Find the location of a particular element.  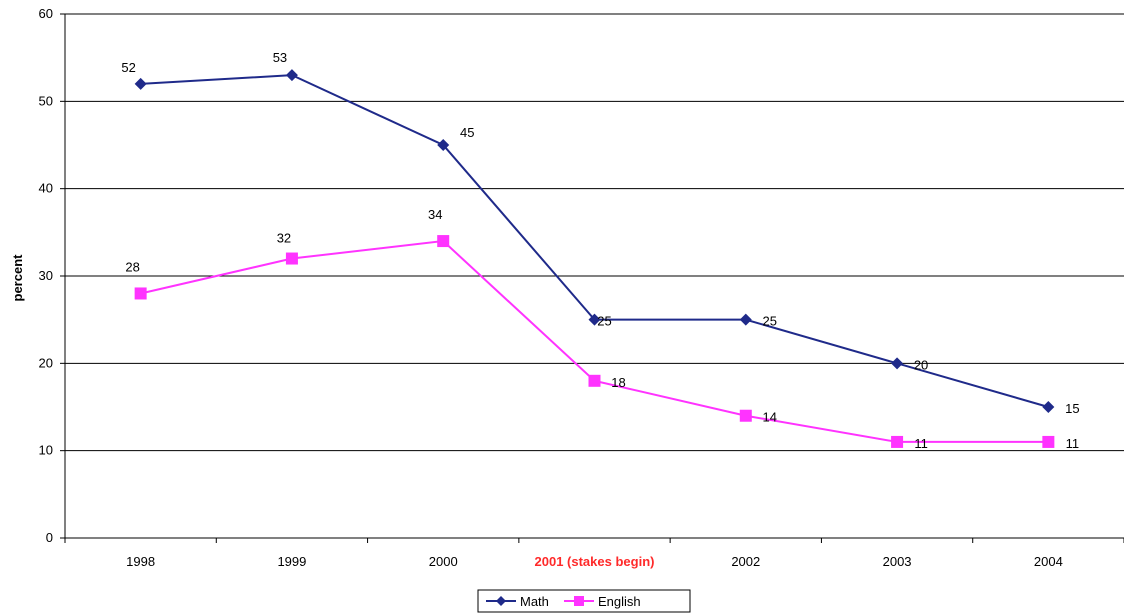

data-label-english: 18 is located at coordinates (618, 382).